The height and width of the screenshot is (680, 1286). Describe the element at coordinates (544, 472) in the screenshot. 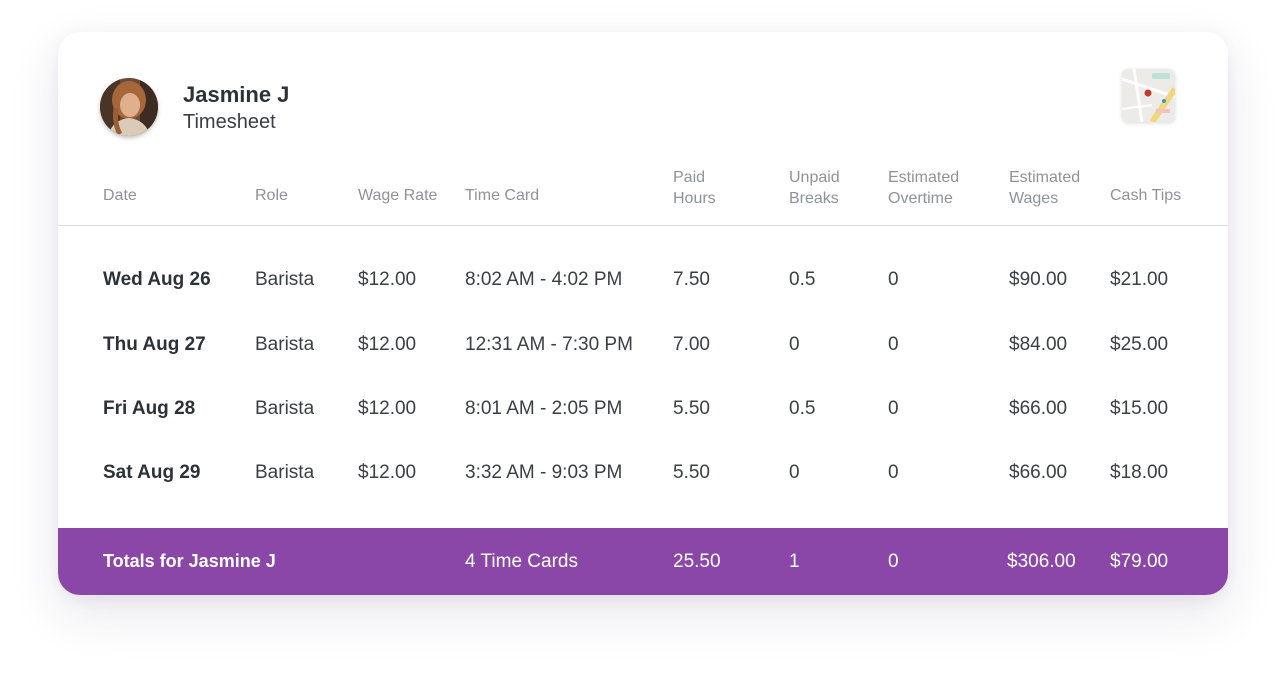

I see `cell-time-card: 3:32 AM - 9:03 PM` at that location.